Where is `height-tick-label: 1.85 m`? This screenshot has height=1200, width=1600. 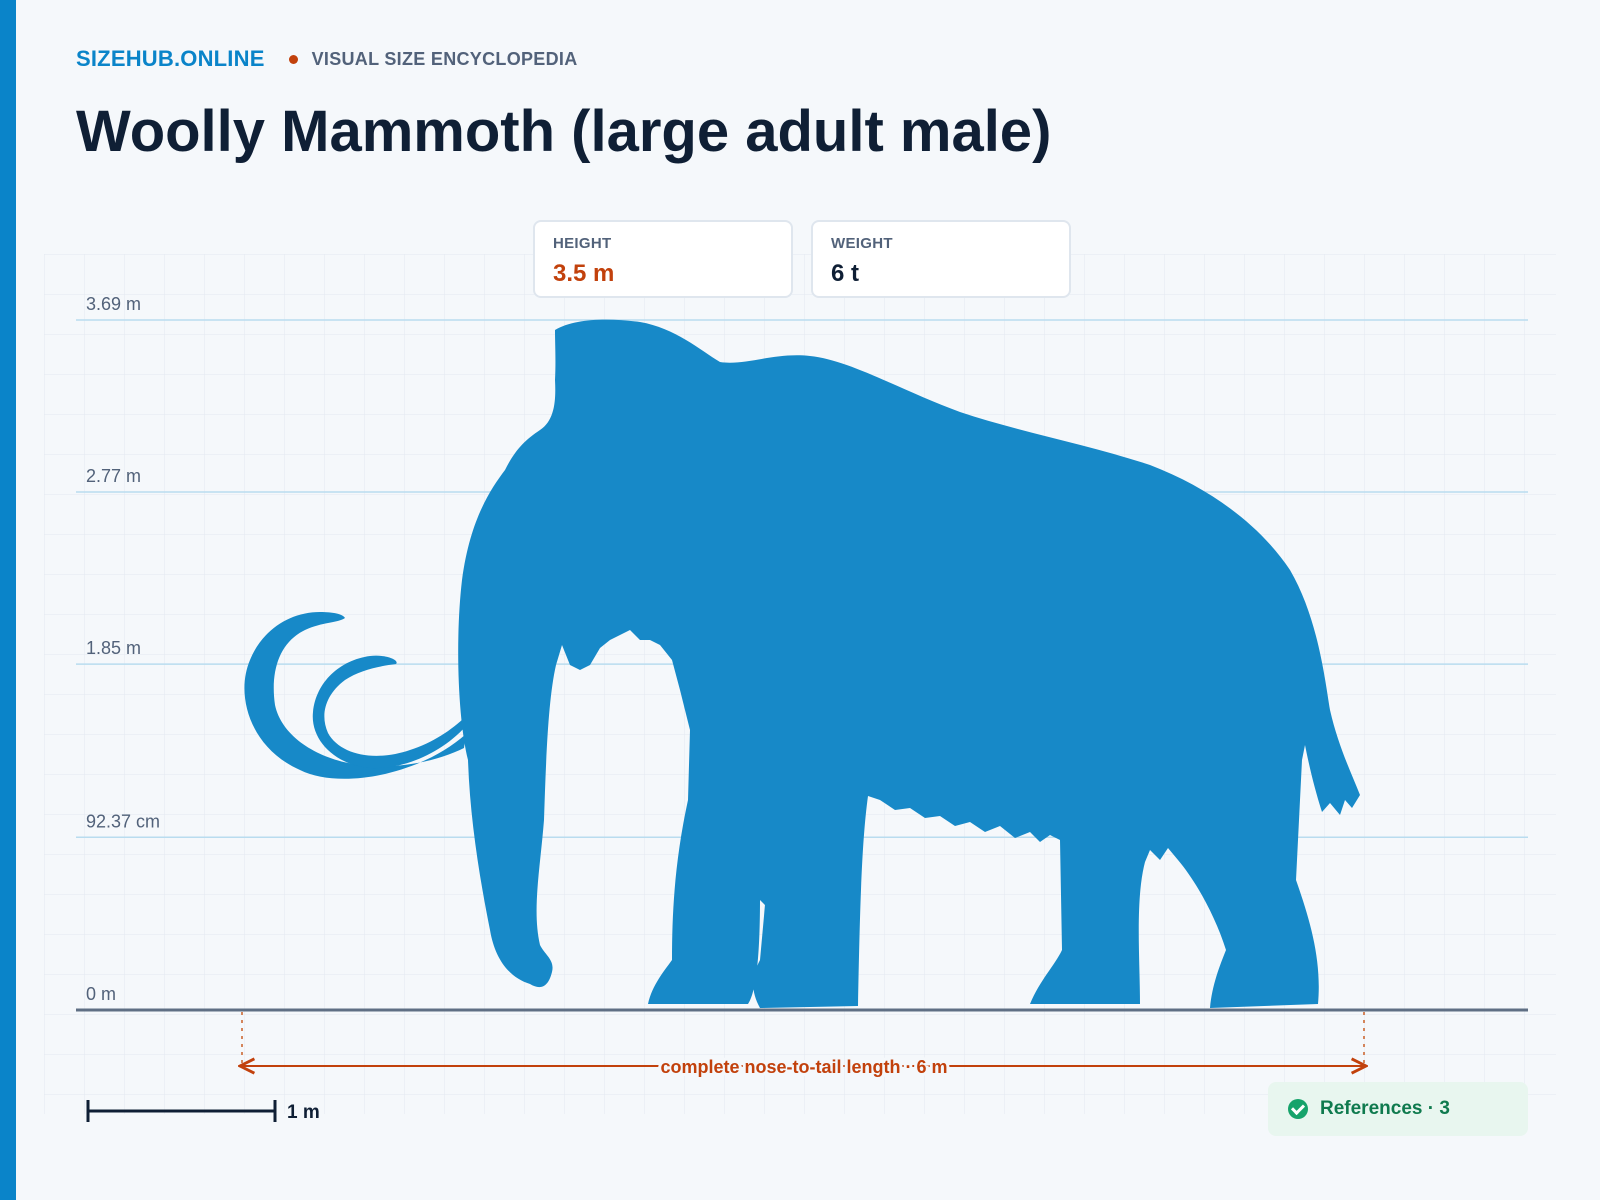 height-tick-label: 1.85 m is located at coordinates (113, 648).